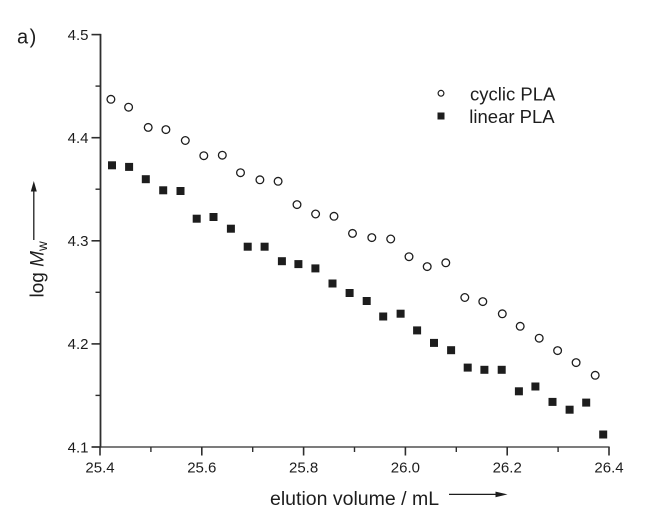 The width and height of the screenshot is (662, 514). What do you see at coordinates (78, 35) in the screenshot?
I see `svg-text: 4.5` at bounding box center [78, 35].